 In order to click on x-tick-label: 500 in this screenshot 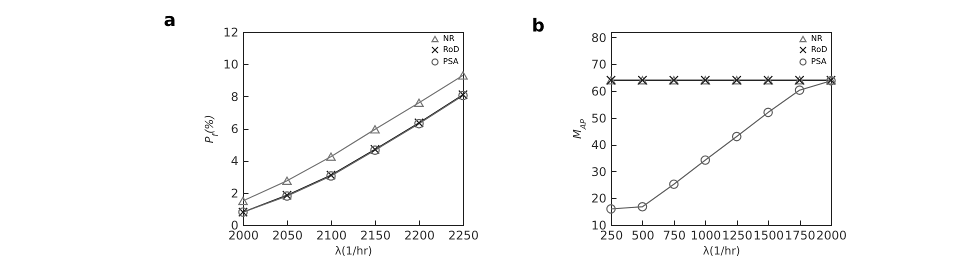, I will do `click(642, 235)`.